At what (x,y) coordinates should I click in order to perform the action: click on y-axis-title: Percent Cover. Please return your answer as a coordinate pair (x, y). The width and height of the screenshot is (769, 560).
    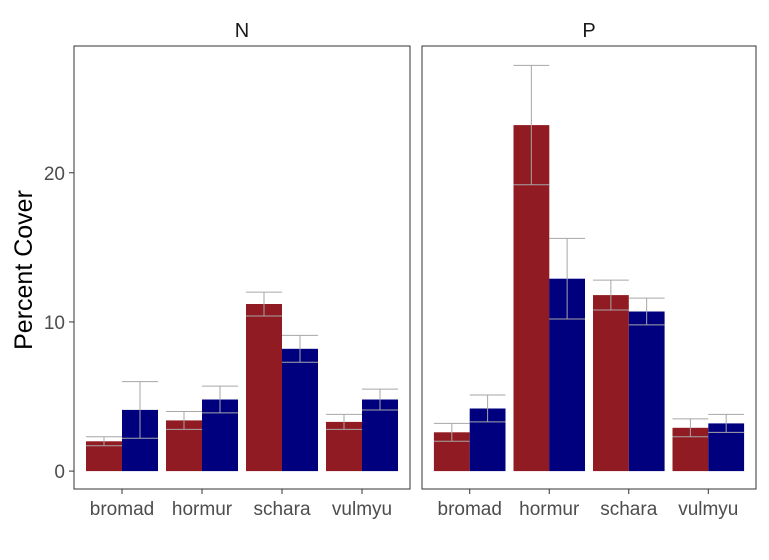
    Looking at the image, I should click on (24, 270).